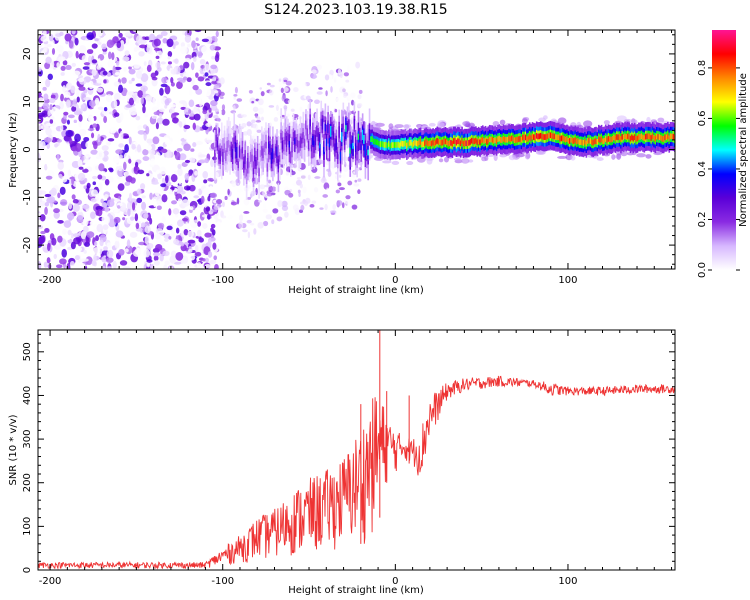 This screenshot has width=750, height=600. Describe the element at coordinates (27, 395) in the screenshot. I see `snr-ytick-label: 400` at that location.